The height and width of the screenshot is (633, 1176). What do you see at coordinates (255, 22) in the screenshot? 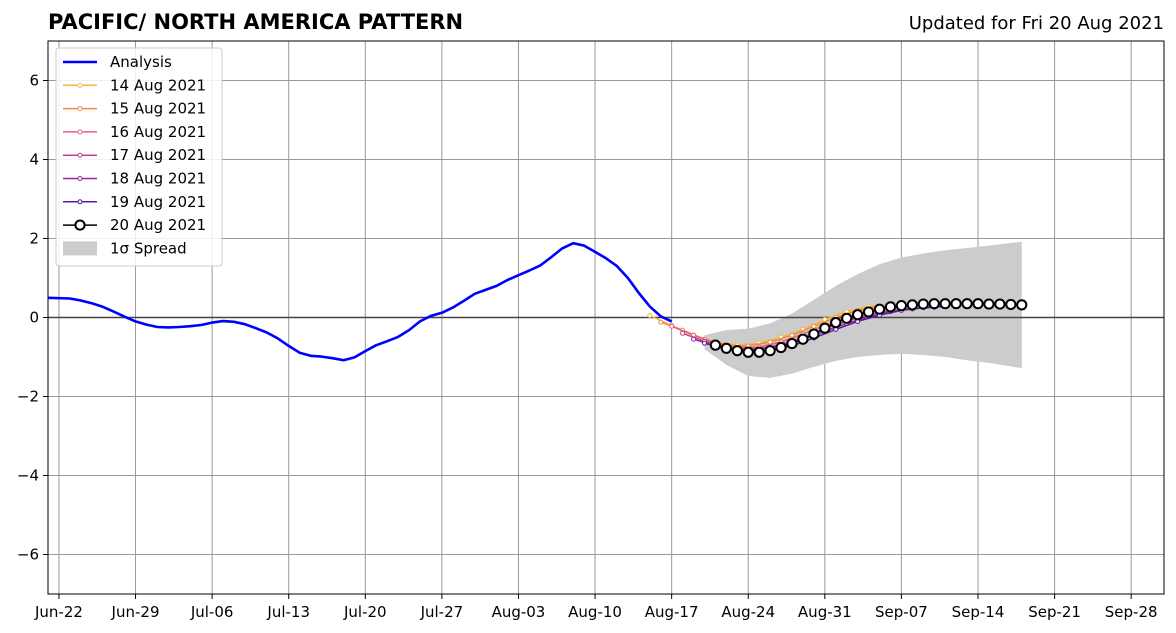
I see `chart-title: PACIFIC/ NORTH AMERICA PATTERN` at bounding box center [255, 22].